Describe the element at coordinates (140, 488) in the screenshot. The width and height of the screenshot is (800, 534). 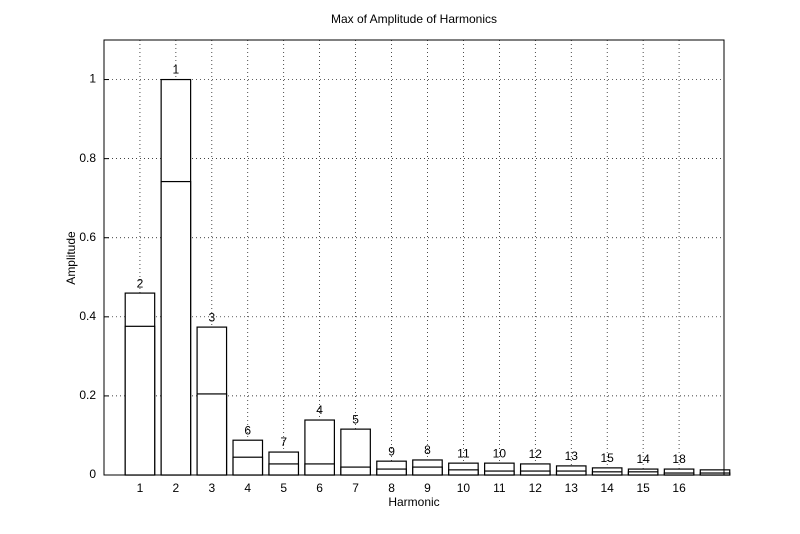
I see `x-tick-label: 1` at that location.